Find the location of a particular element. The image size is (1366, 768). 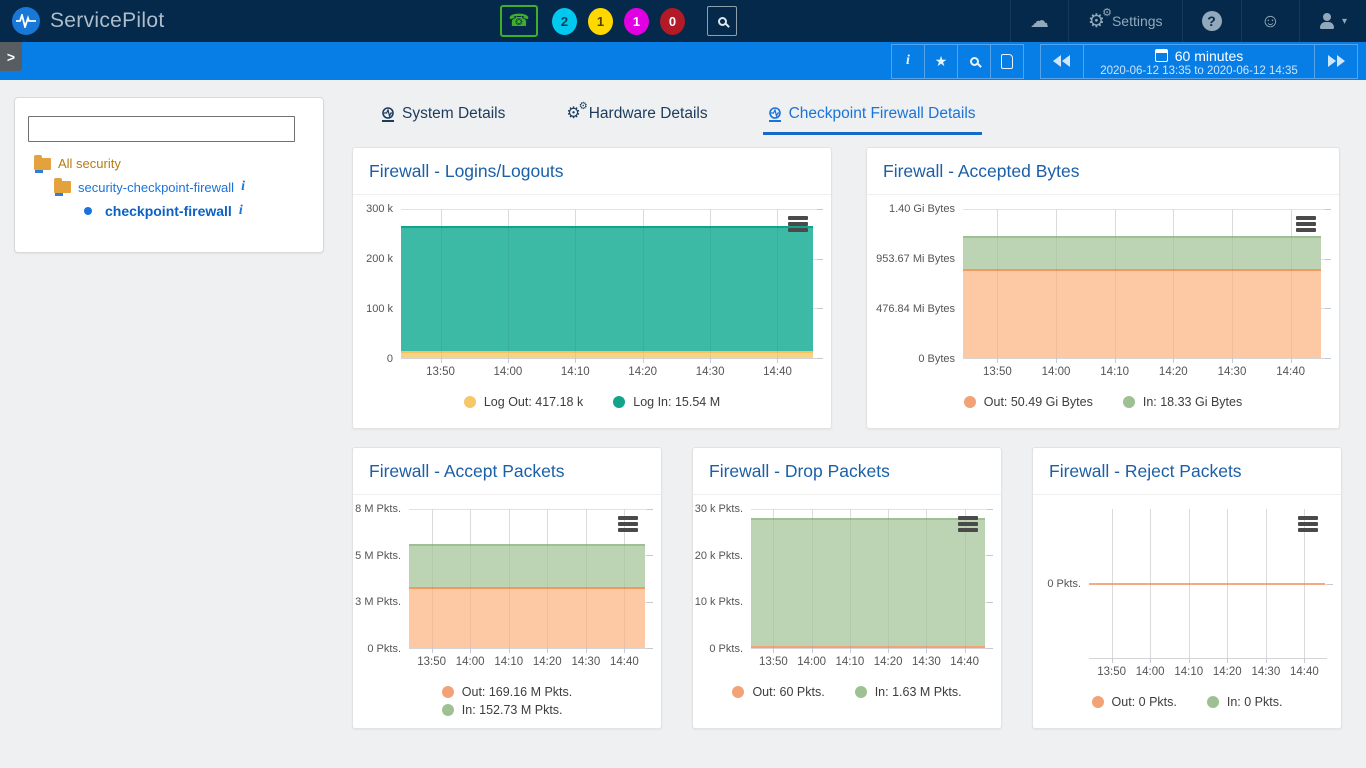

tree-node-security-checkpoint-firewall: security-checkpoint-firewall i is located at coordinates (169, 187).